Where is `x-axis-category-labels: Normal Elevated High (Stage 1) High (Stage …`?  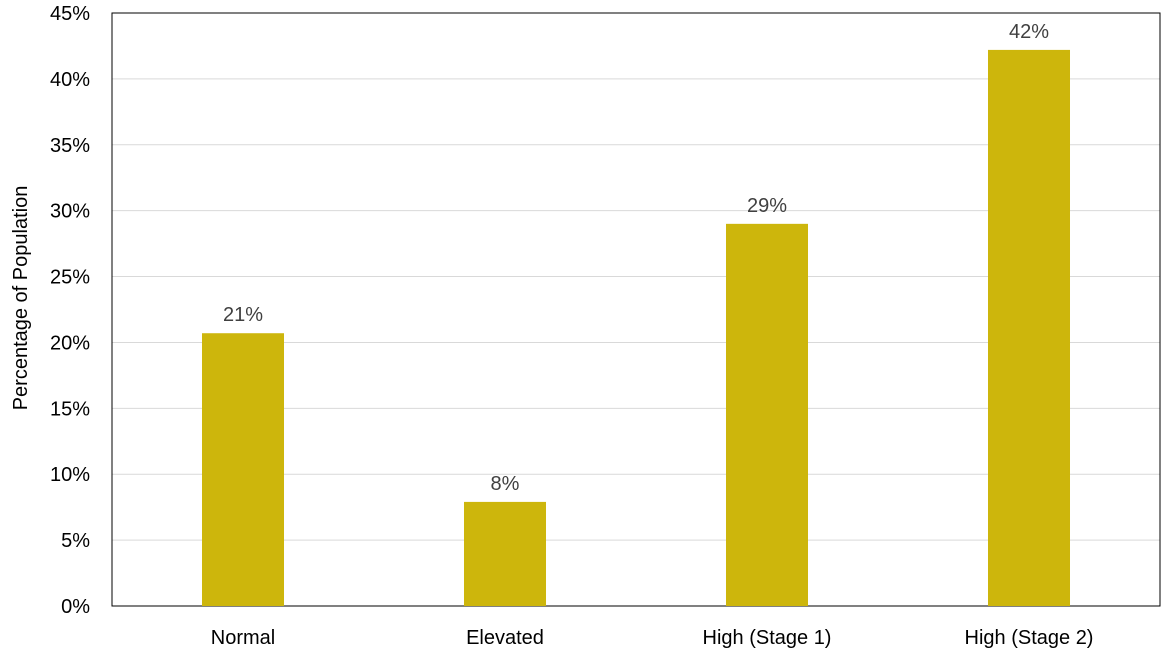 x-axis-category-labels: Normal Elevated High (Stage 1) High (Stage … is located at coordinates (652, 638).